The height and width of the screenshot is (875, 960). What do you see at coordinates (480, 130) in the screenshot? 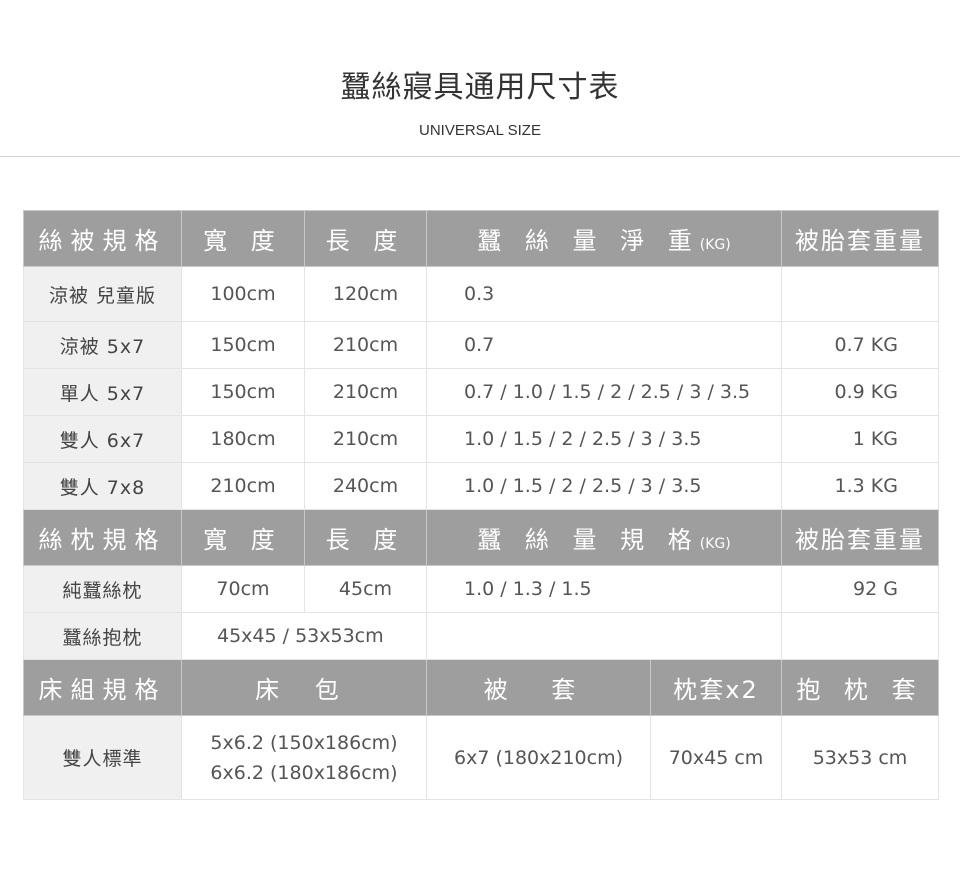
I see `page-subtitle: UNIVERSAL SIZE` at bounding box center [480, 130].